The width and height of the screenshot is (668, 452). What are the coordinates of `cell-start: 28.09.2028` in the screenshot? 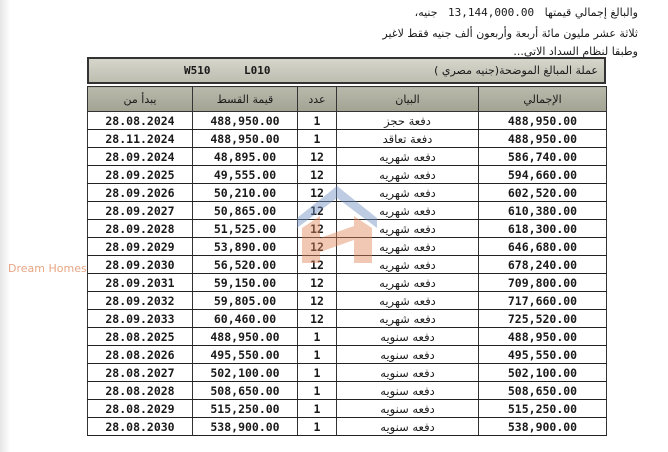 It's located at (140, 228).